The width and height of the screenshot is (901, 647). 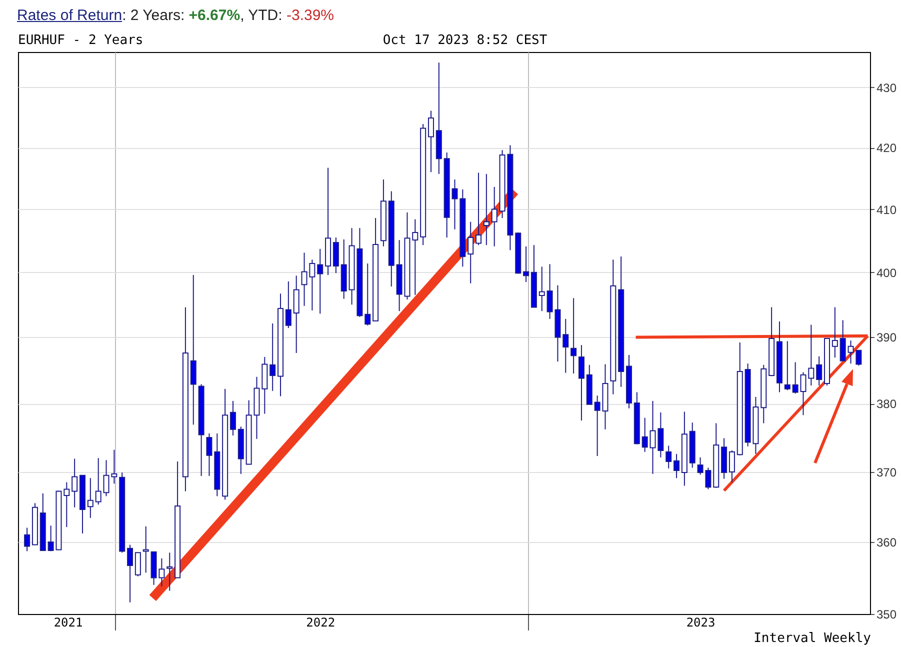 I want to click on y-tick-label: 400, so click(x=886, y=273).